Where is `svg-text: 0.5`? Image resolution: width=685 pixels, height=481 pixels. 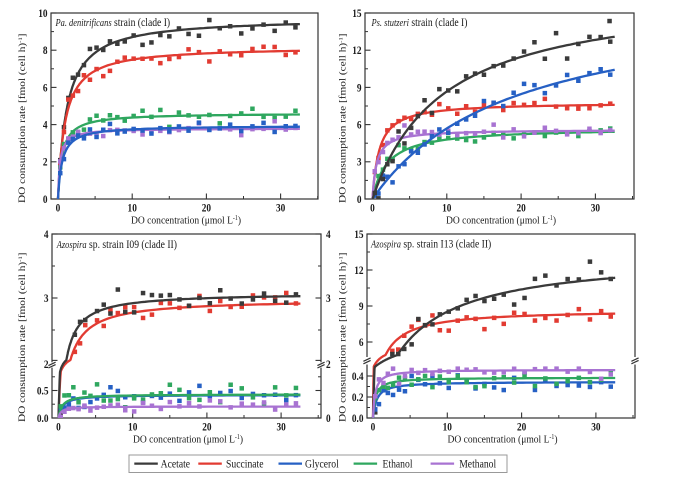 svg-text: 0.5 is located at coordinates (43, 392).